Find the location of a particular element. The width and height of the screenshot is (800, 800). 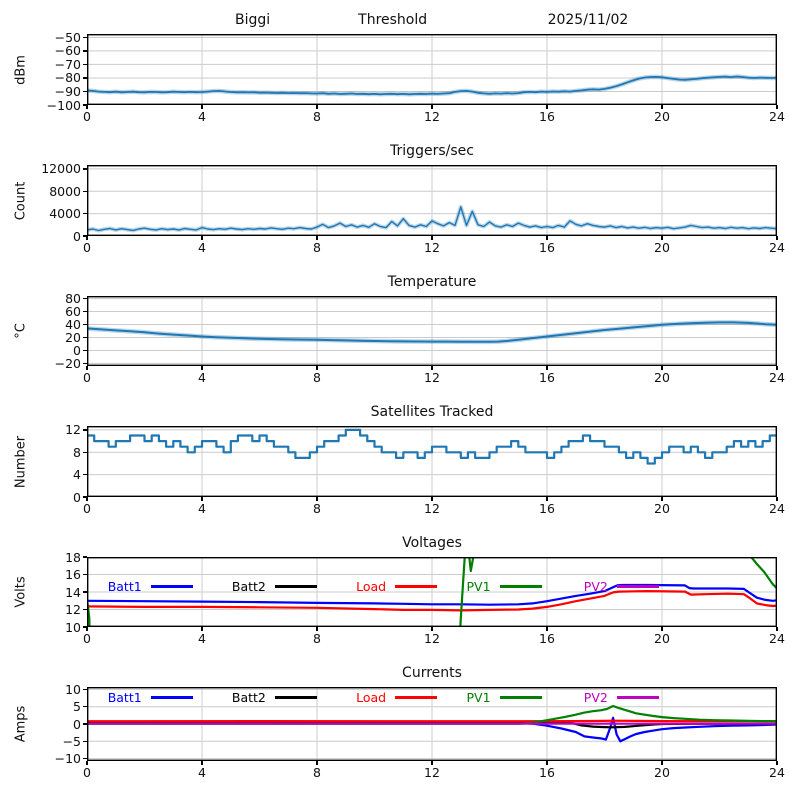

chart-title: Triggers/sec is located at coordinates (432, 151).